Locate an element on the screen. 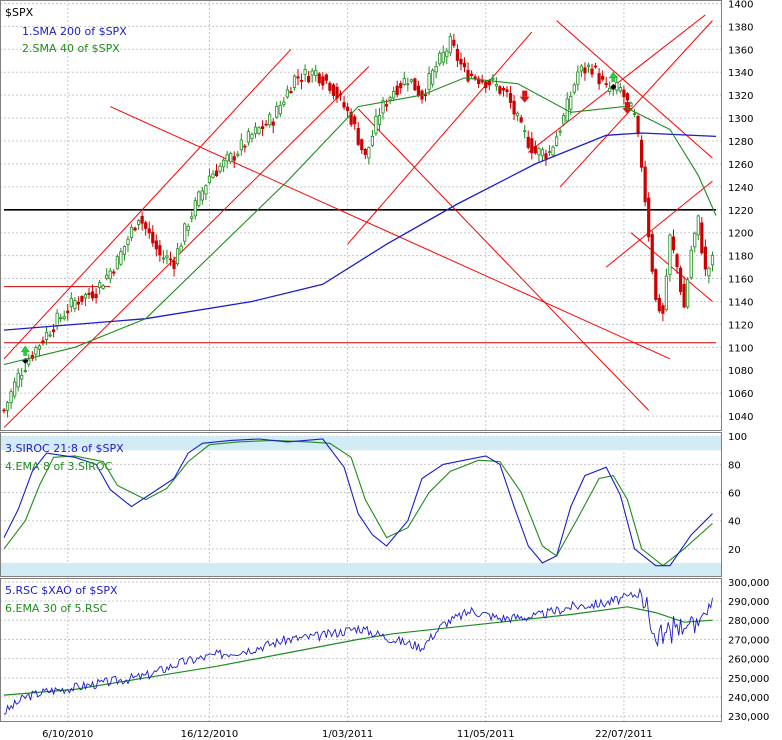 This screenshot has height=740, width=782. price-ytick-label: 1160 is located at coordinates (740, 280).